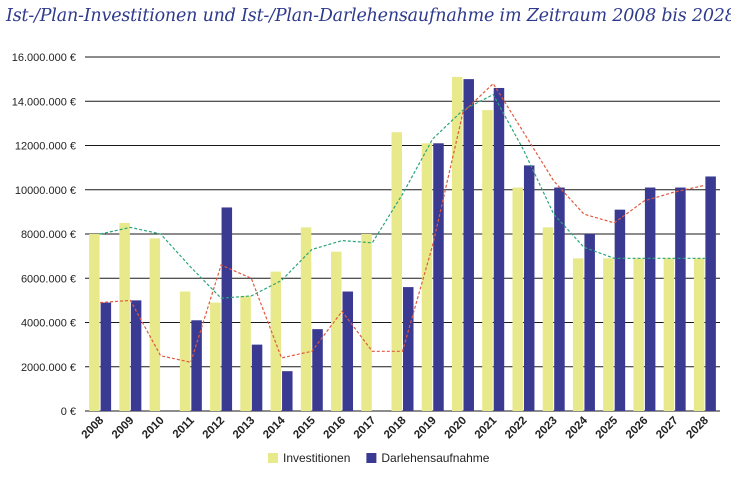  What do you see at coordinates (435, 458) in the screenshot?
I see `legend-label: Darlehensaufnahme` at bounding box center [435, 458].